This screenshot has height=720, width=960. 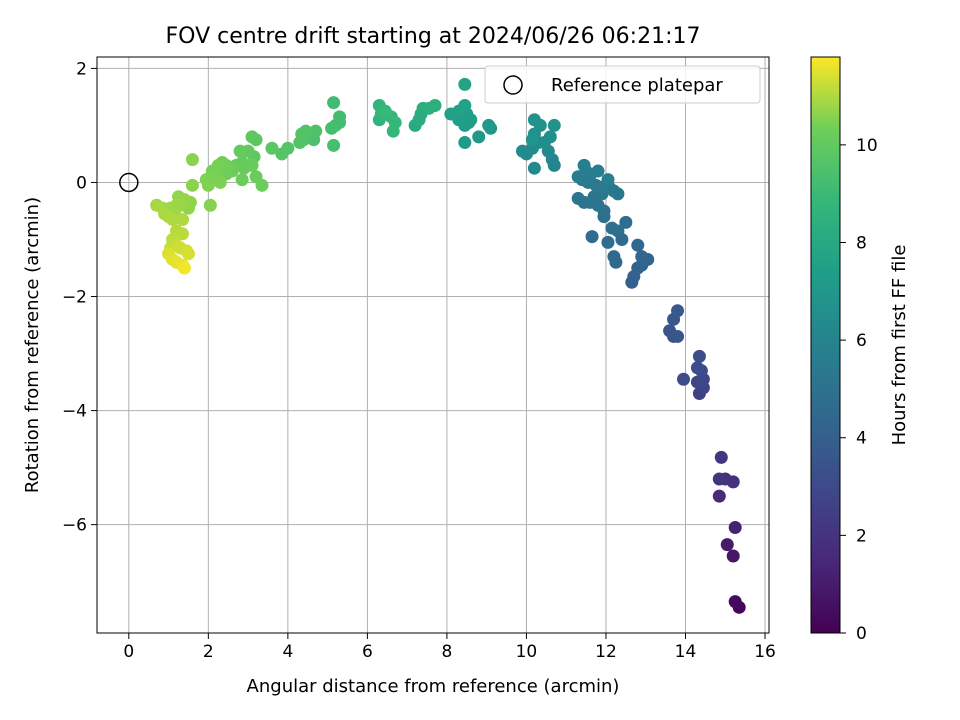 I want to click on x-tick-label: 10, so click(x=527, y=652).